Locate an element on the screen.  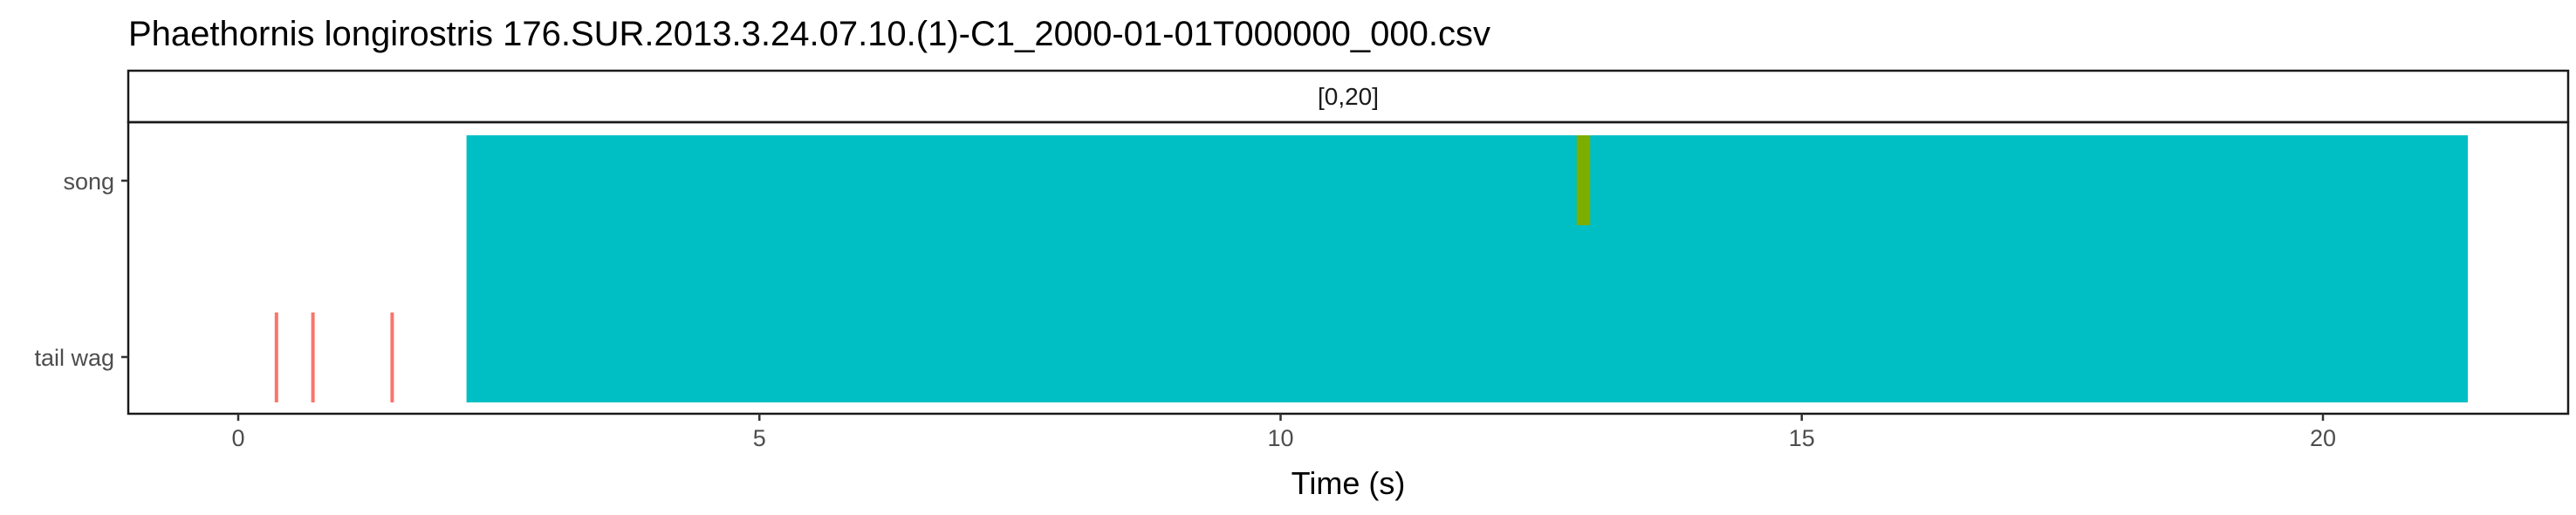
x-tick-label-5: 5 is located at coordinates (759, 438).